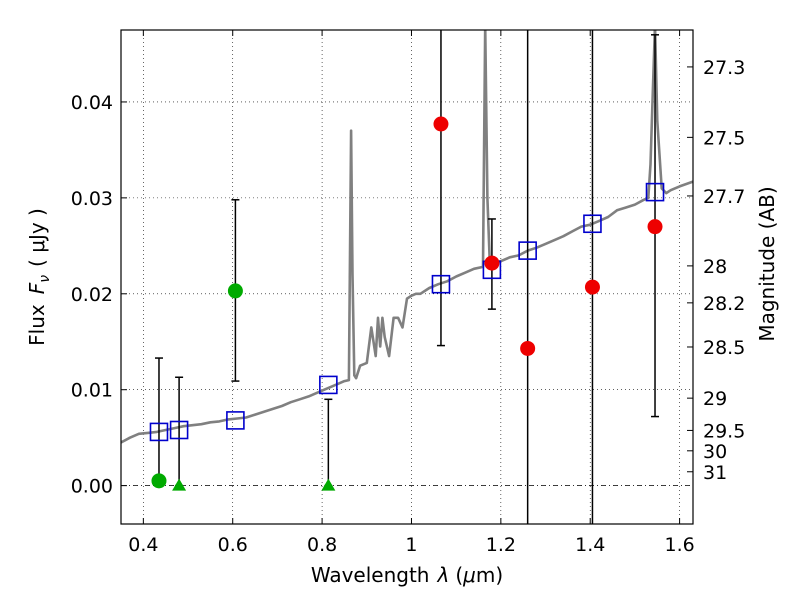  Describe the element at coordinates (724, 197) in the screenshot. I see `mag-tick-label: 27.7` at that location.